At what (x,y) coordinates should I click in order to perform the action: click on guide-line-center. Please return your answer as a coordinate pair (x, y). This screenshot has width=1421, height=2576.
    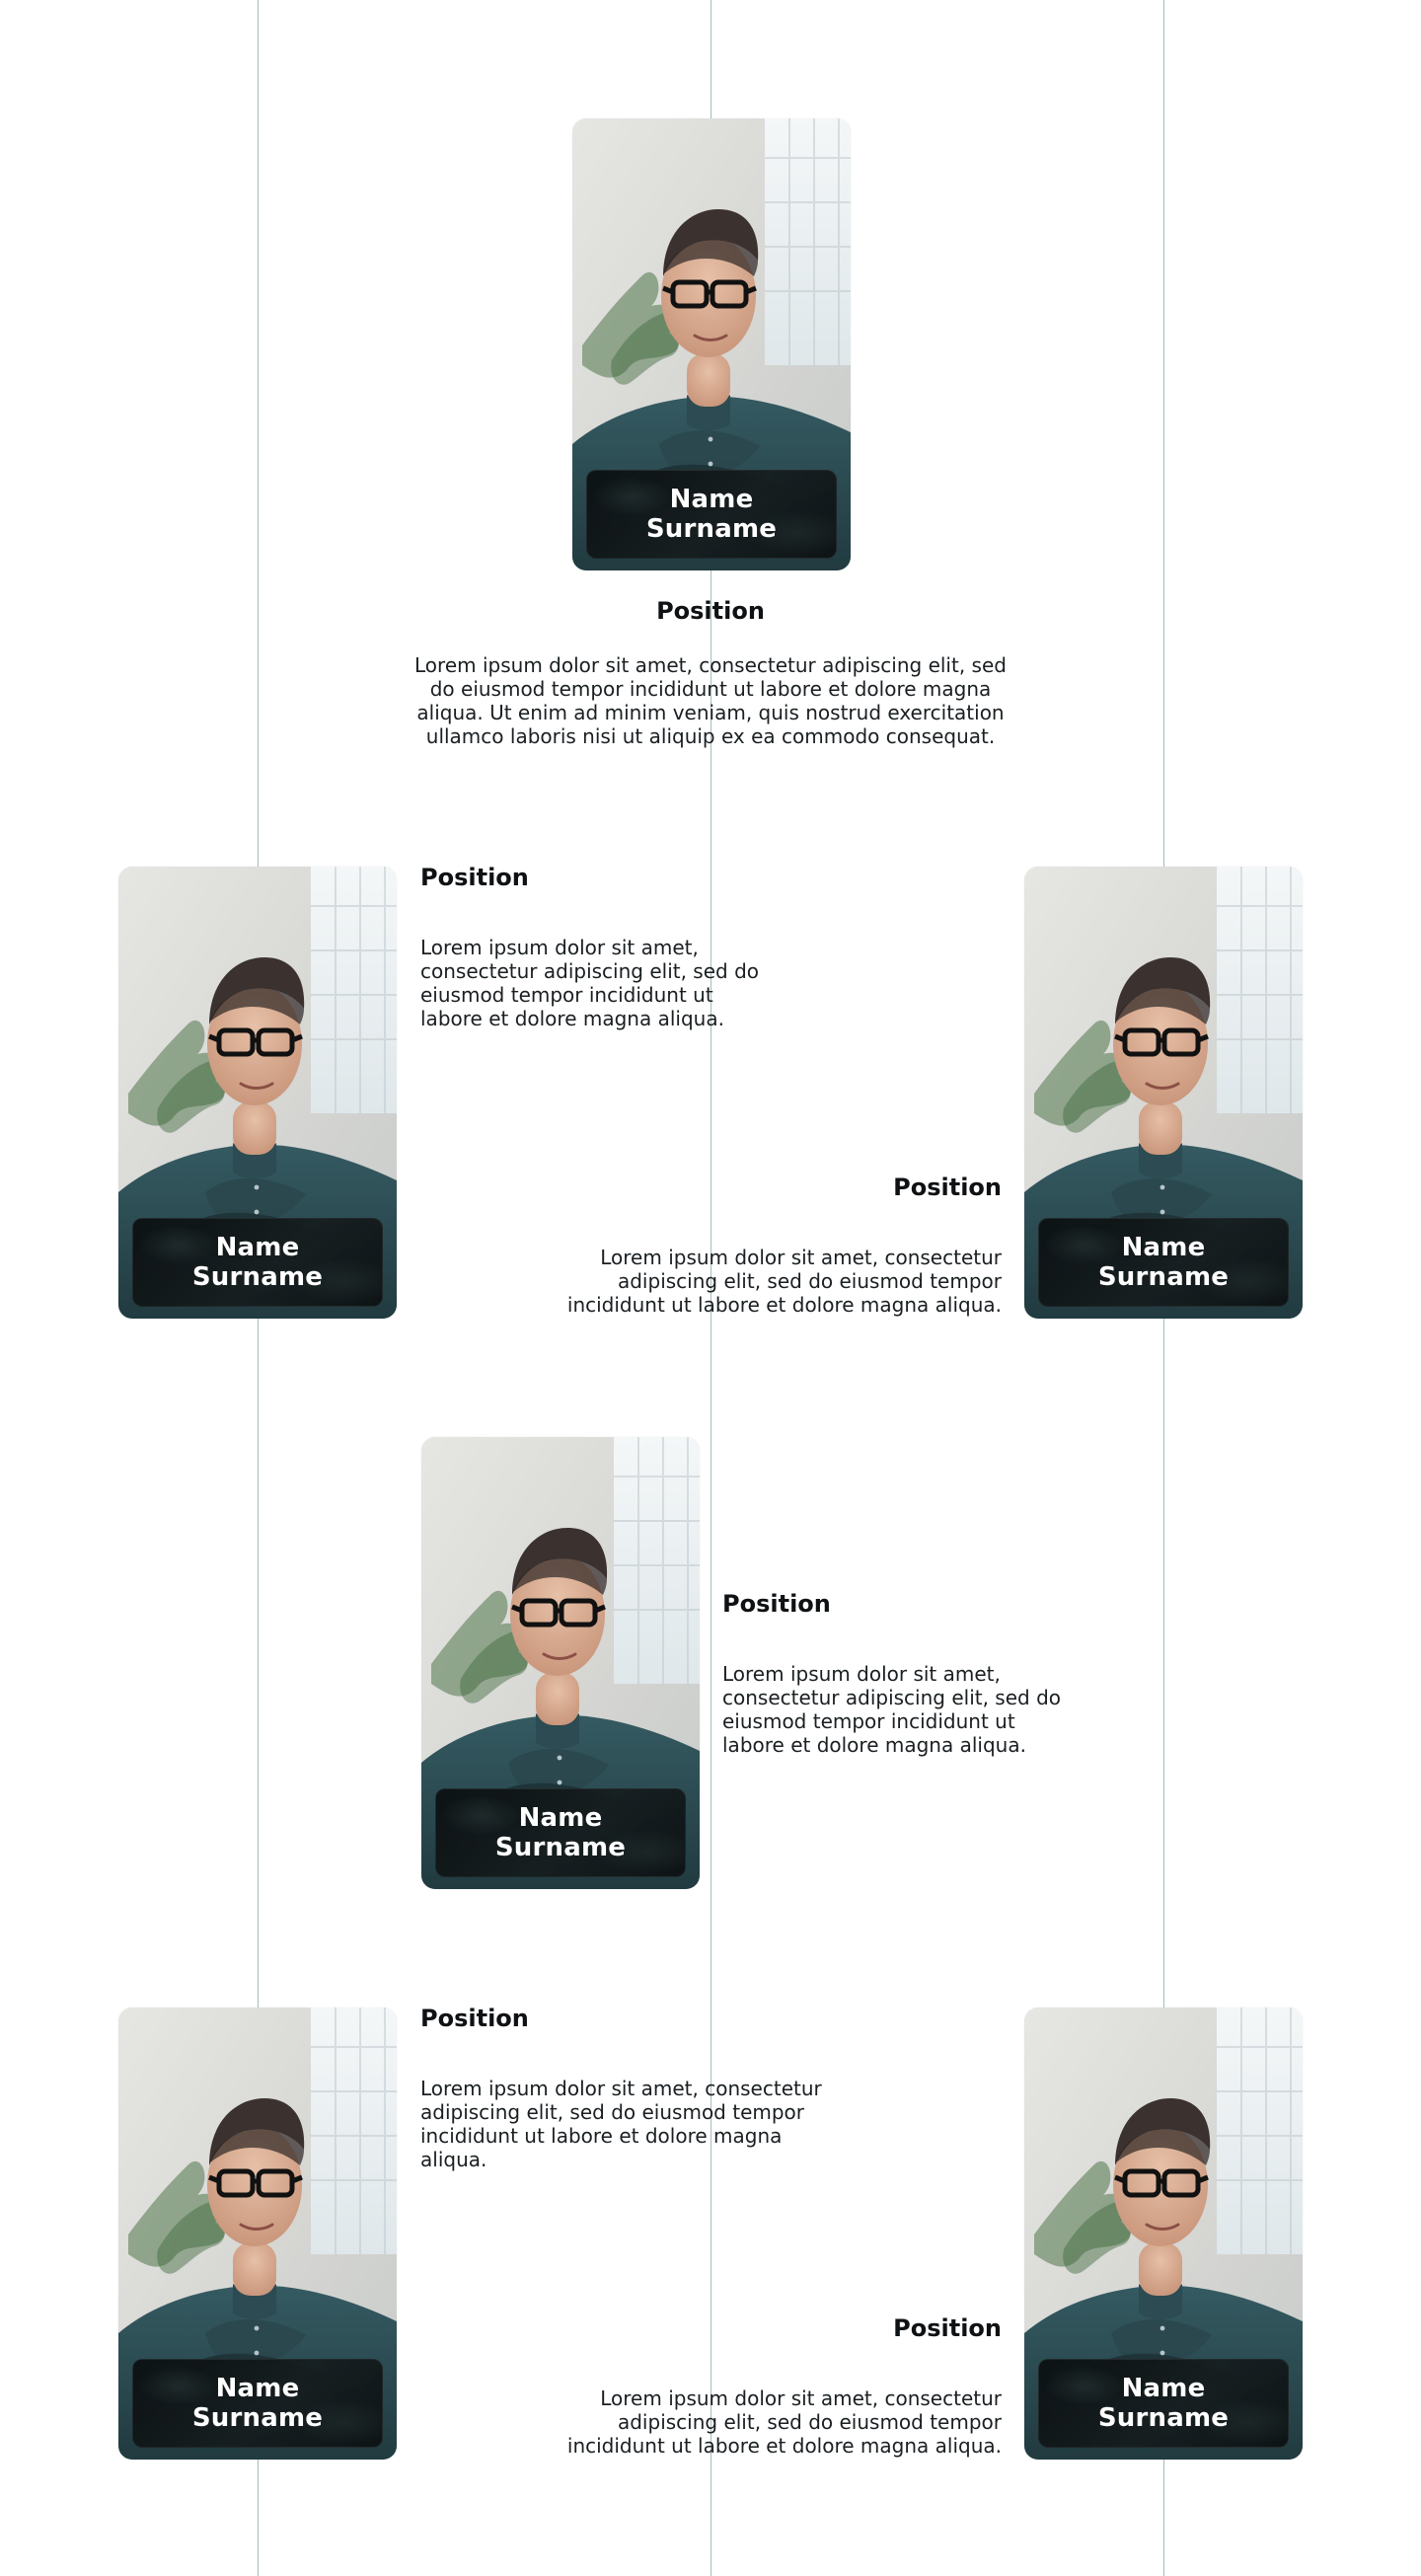
    Looking at the image, I should click on (710, 1288).